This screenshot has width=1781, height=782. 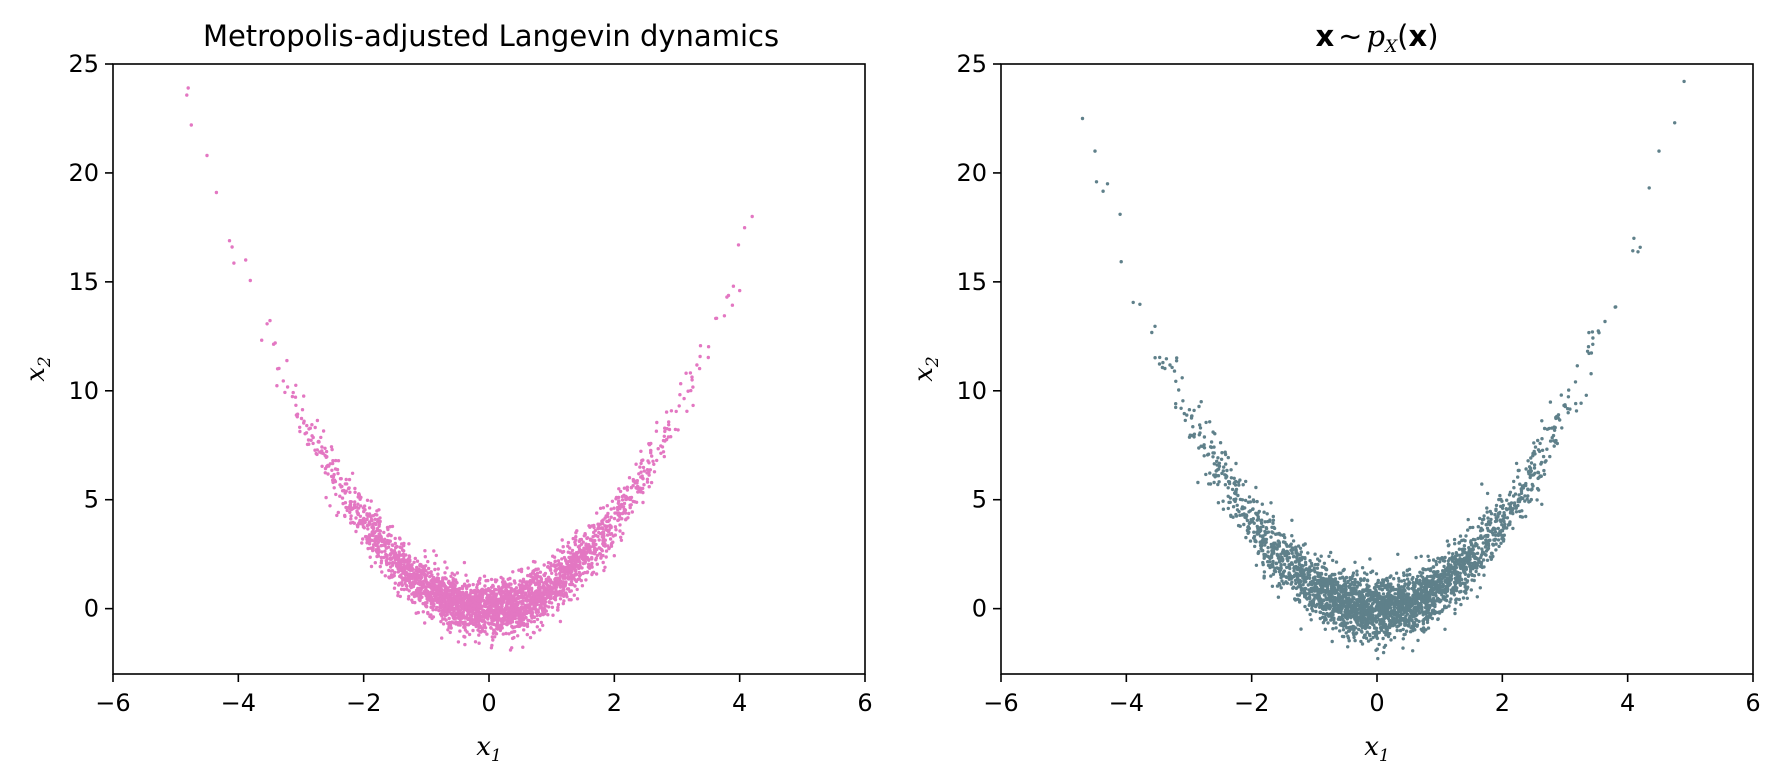 What do you see at coordinates (91, 500) in the screenshot?
I see `y-tick-label: 5` at bounding box center [91, 500].